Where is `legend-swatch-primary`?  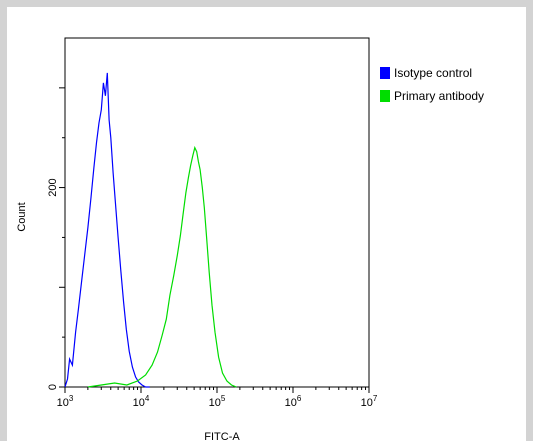
legend-swatch-primary is located at coordinates (385, 96).